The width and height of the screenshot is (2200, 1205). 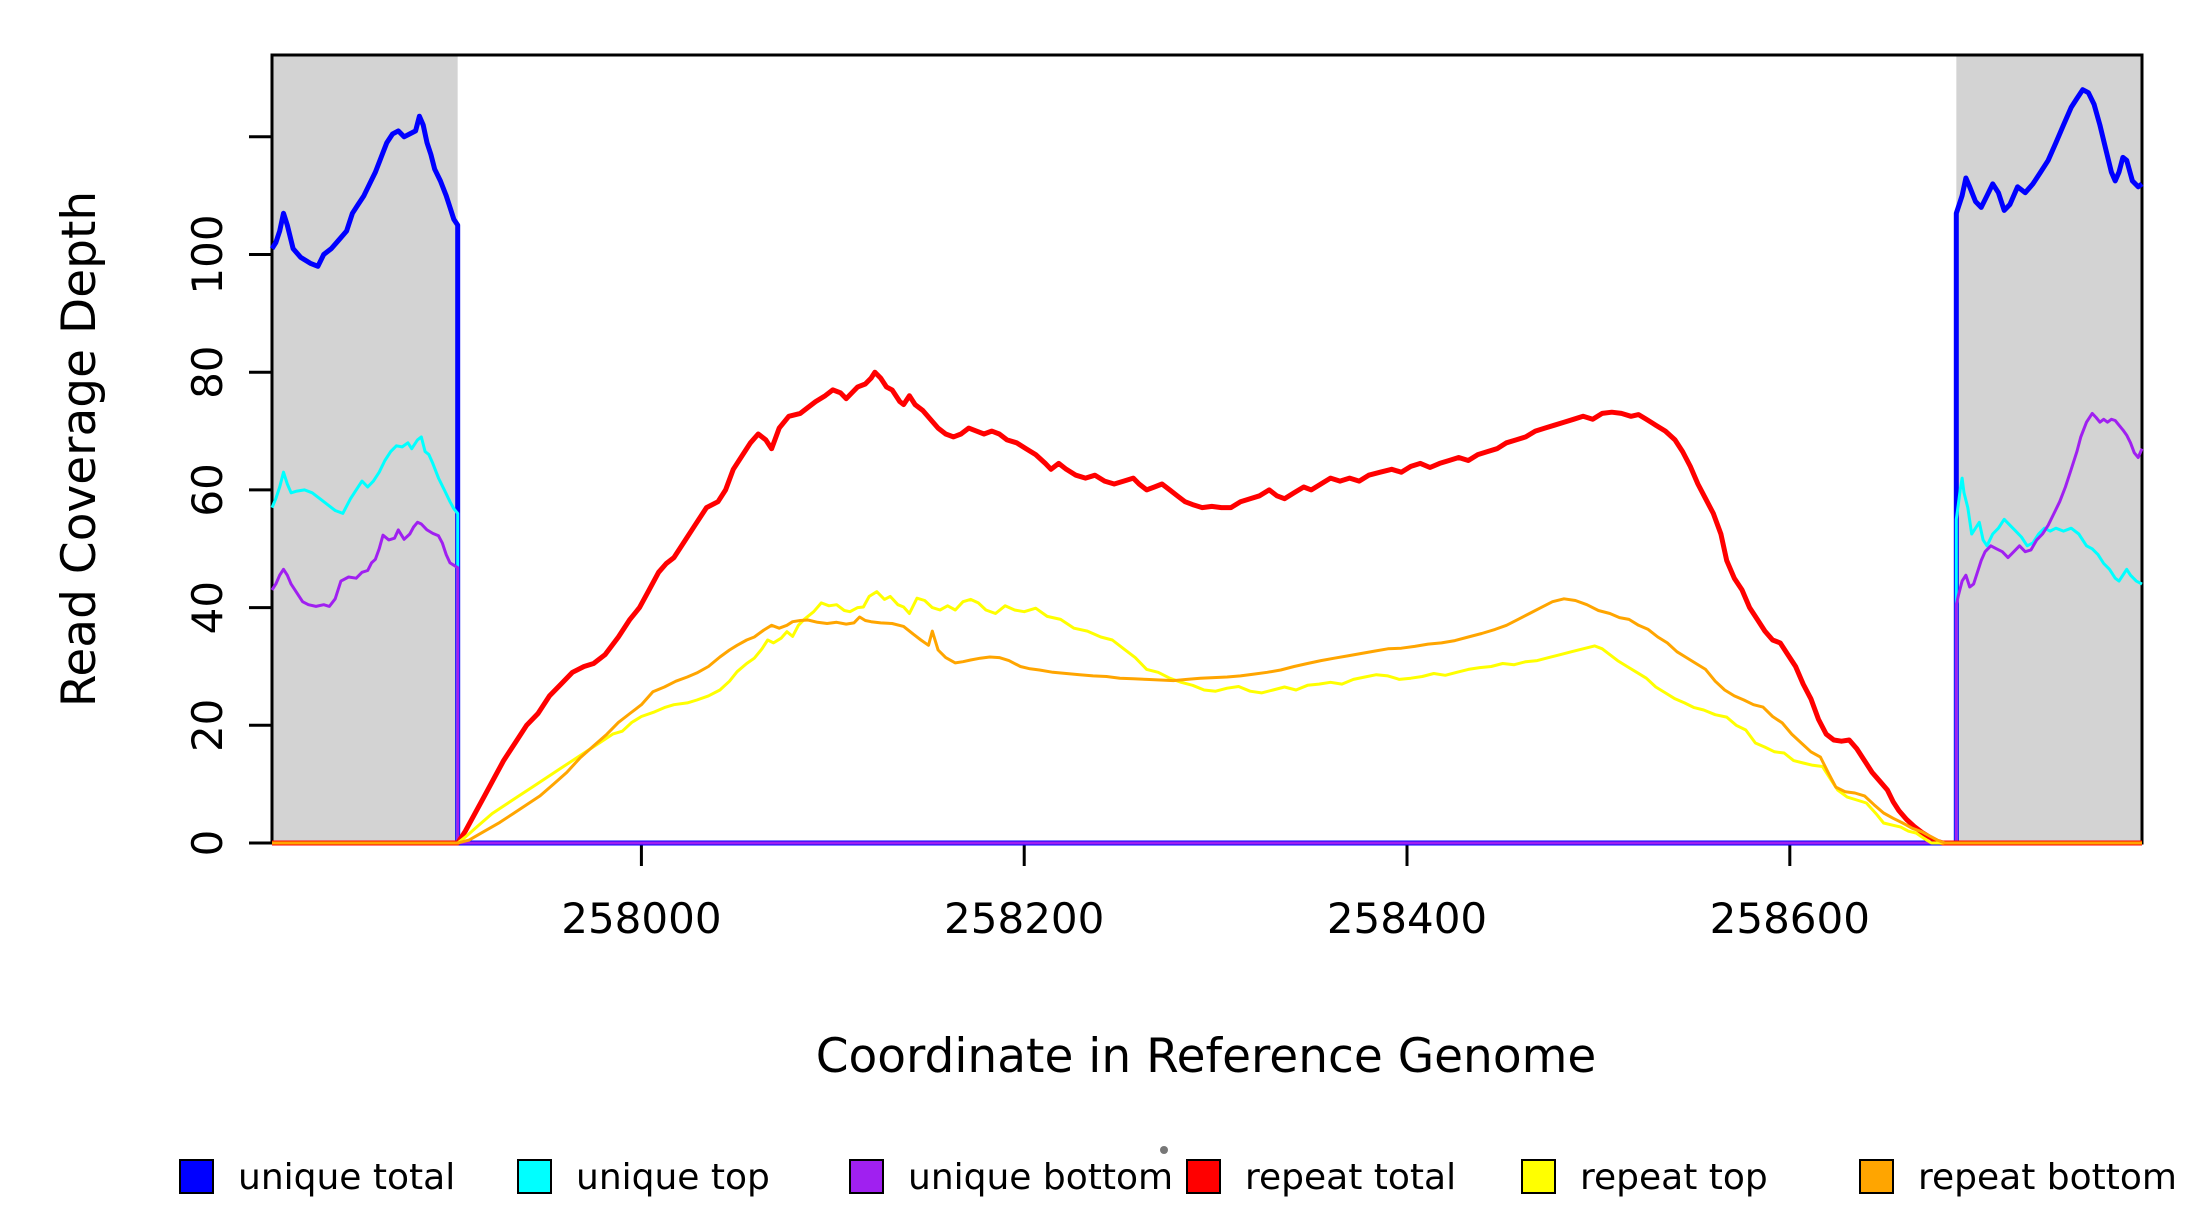 I want to click on y-tick-label: 80, so click(x=207, y=371).